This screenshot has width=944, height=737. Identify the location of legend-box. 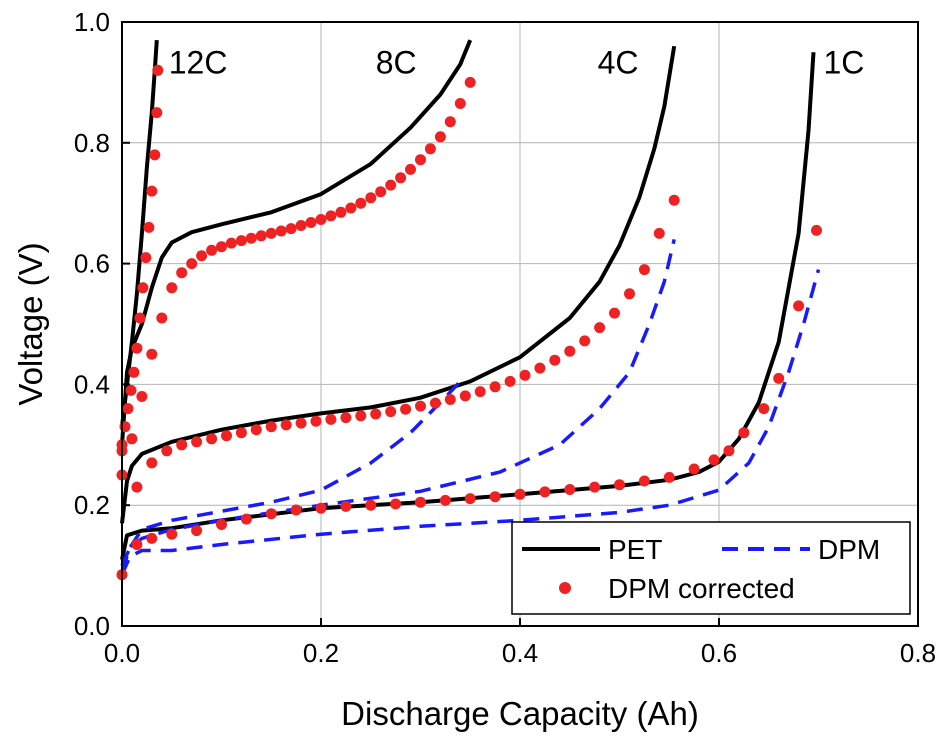
(711, 568).